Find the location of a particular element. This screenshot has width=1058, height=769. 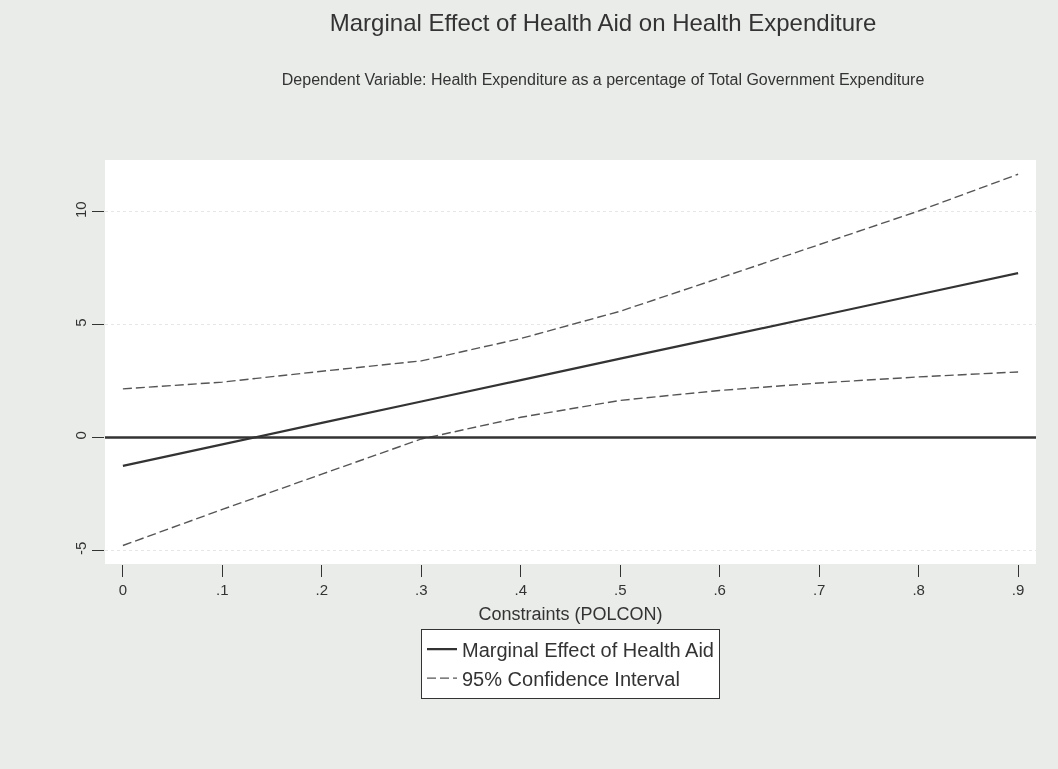

x-tick-label: .1 is located at coordinates (222, 589).